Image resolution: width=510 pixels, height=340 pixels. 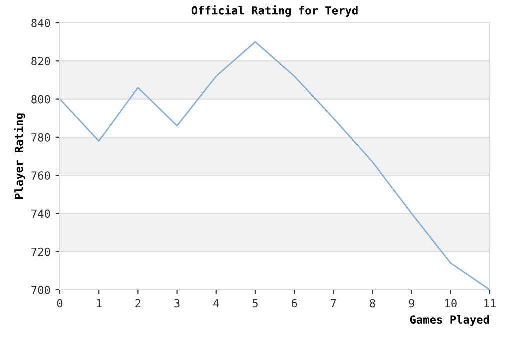 What do you see at coordinates (41, 23) in the screenshot?
I see `y-tick-label: 840` at bounding box center [41, 23].